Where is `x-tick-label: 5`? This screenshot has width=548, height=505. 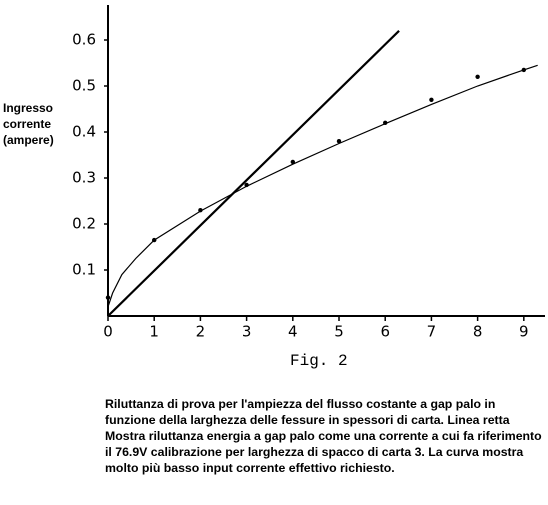
x-tick-label: 5 is located at coordinates (339, 332).